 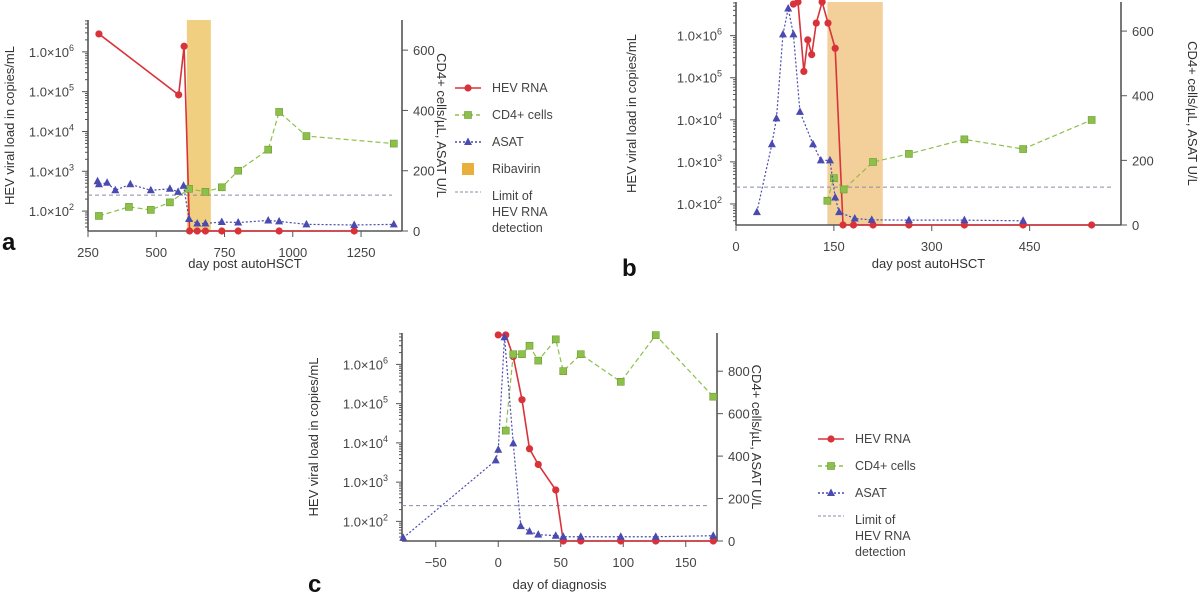 I want to click on x-tick-label: 150, so click(x=686, y=562).